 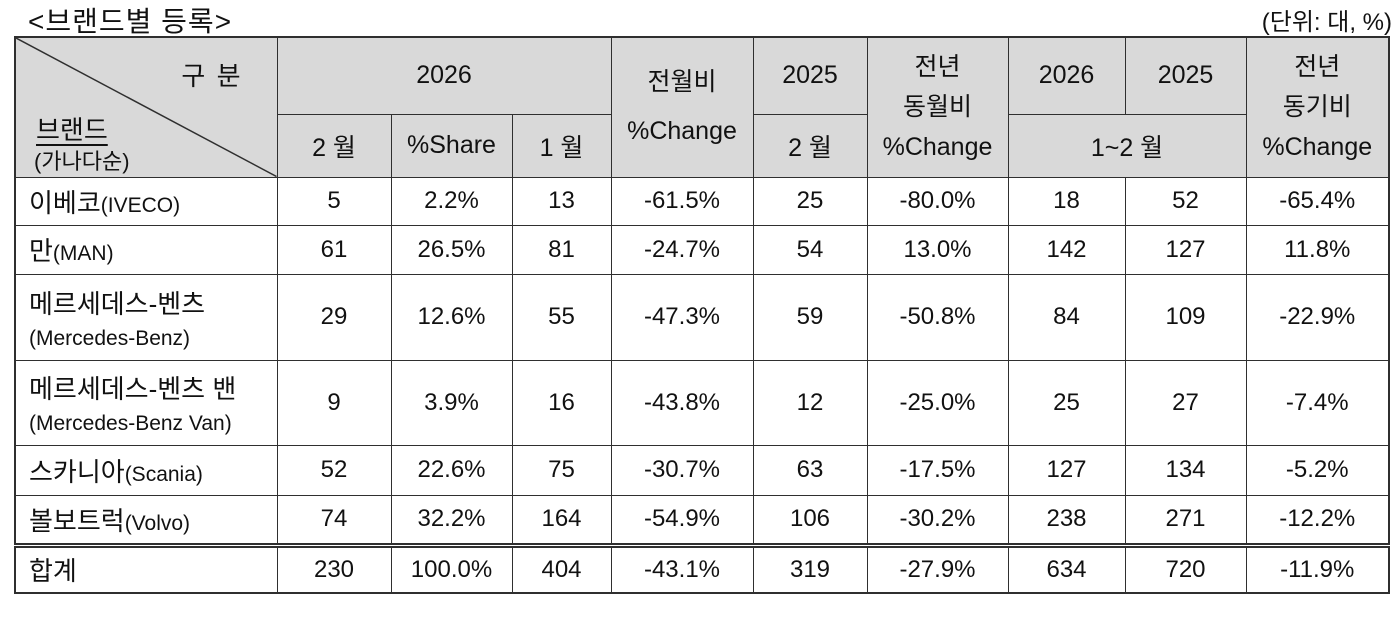 What do you see at coordinates (682, 402) in the screenshot?
I see `data-cell: -43.8%` at bounding box center [682, 402].